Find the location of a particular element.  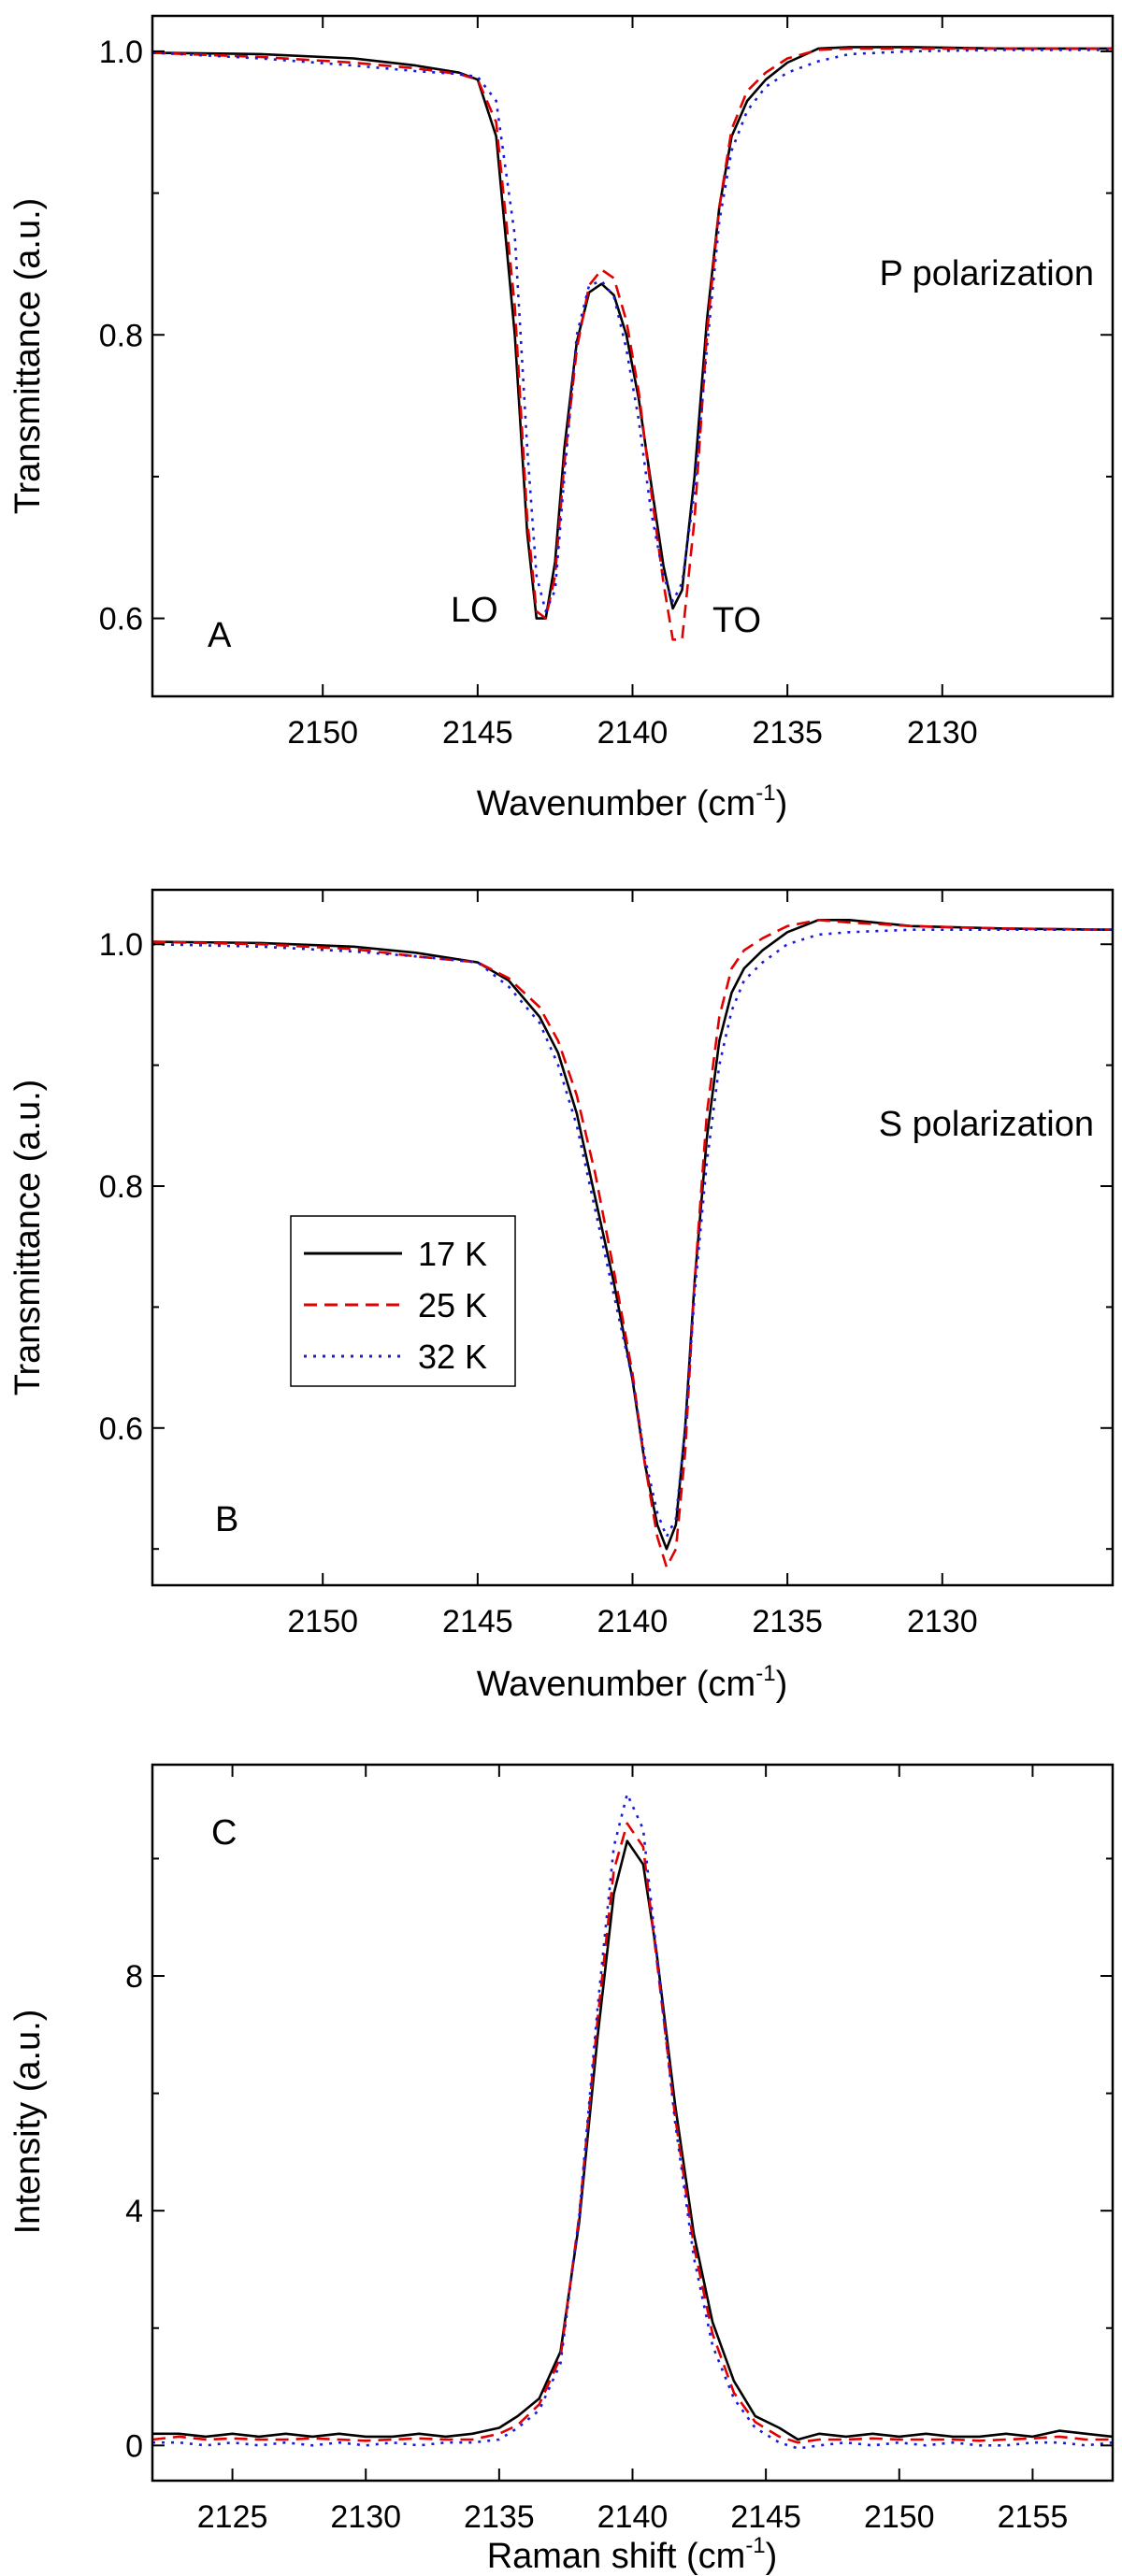

x-tick-label-a-2140: 2140 is located at coordinates (633, 733).